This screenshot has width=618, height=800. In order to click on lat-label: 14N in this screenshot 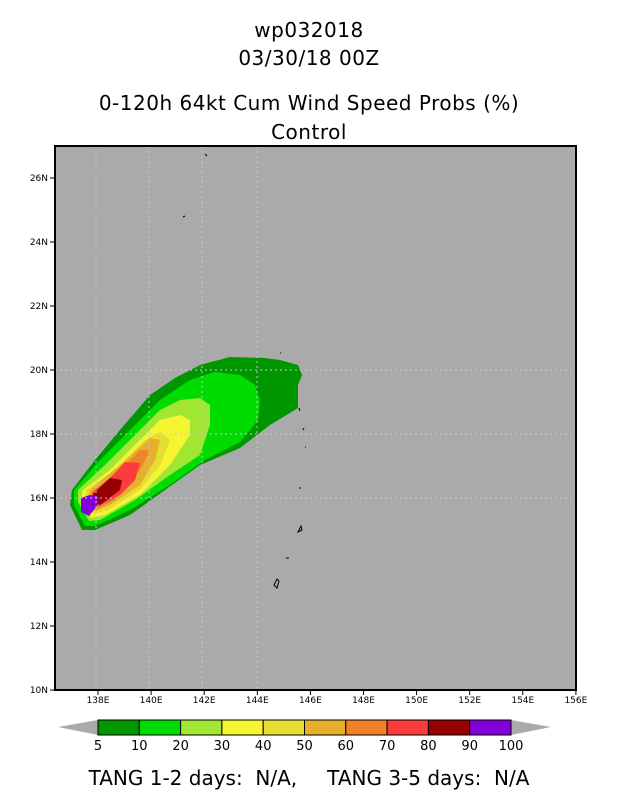, I will do `click(39, 563)`.